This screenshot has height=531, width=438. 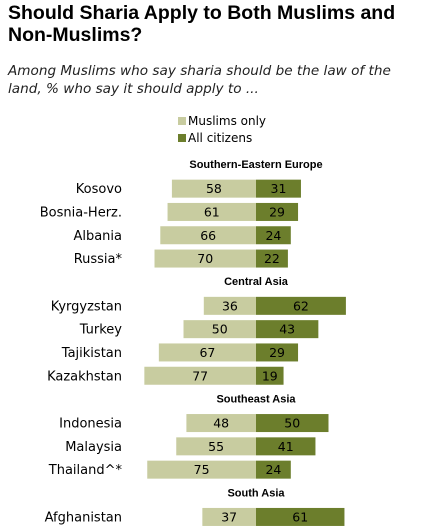 I want to click on category-label-bosnia-herz: Bosnia-Herz., so click(x=81, y=212).